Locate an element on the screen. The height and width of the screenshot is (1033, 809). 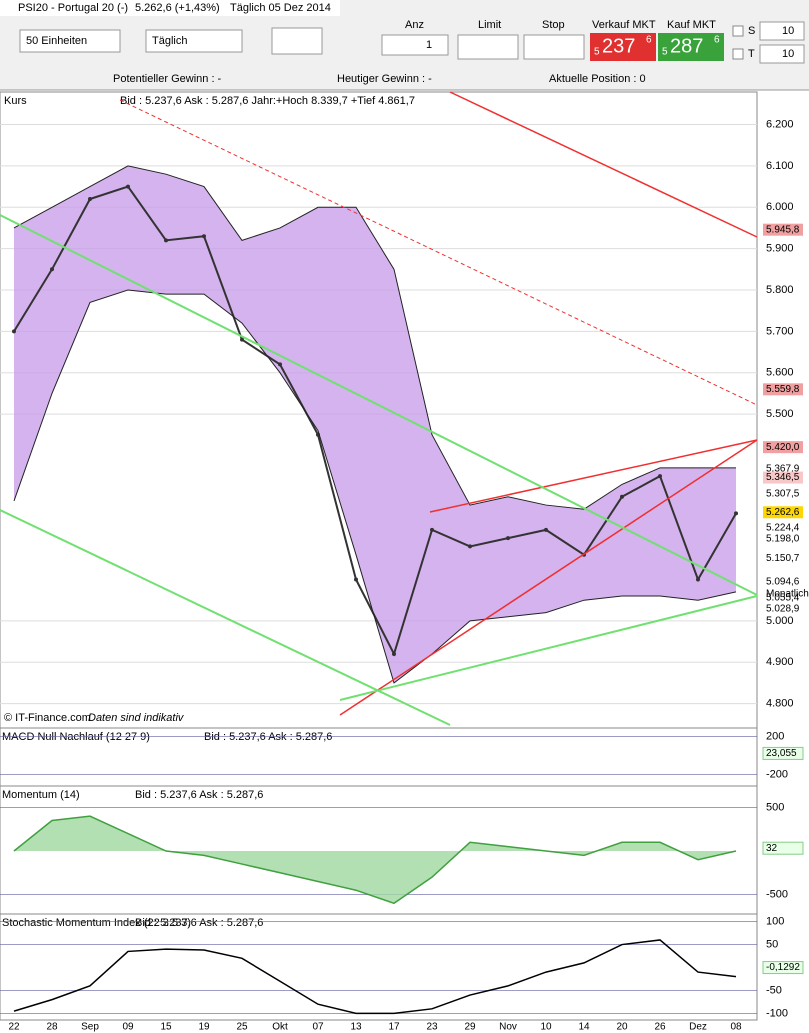
current-value-label: 23,055 is located at coordinates (781, 753).